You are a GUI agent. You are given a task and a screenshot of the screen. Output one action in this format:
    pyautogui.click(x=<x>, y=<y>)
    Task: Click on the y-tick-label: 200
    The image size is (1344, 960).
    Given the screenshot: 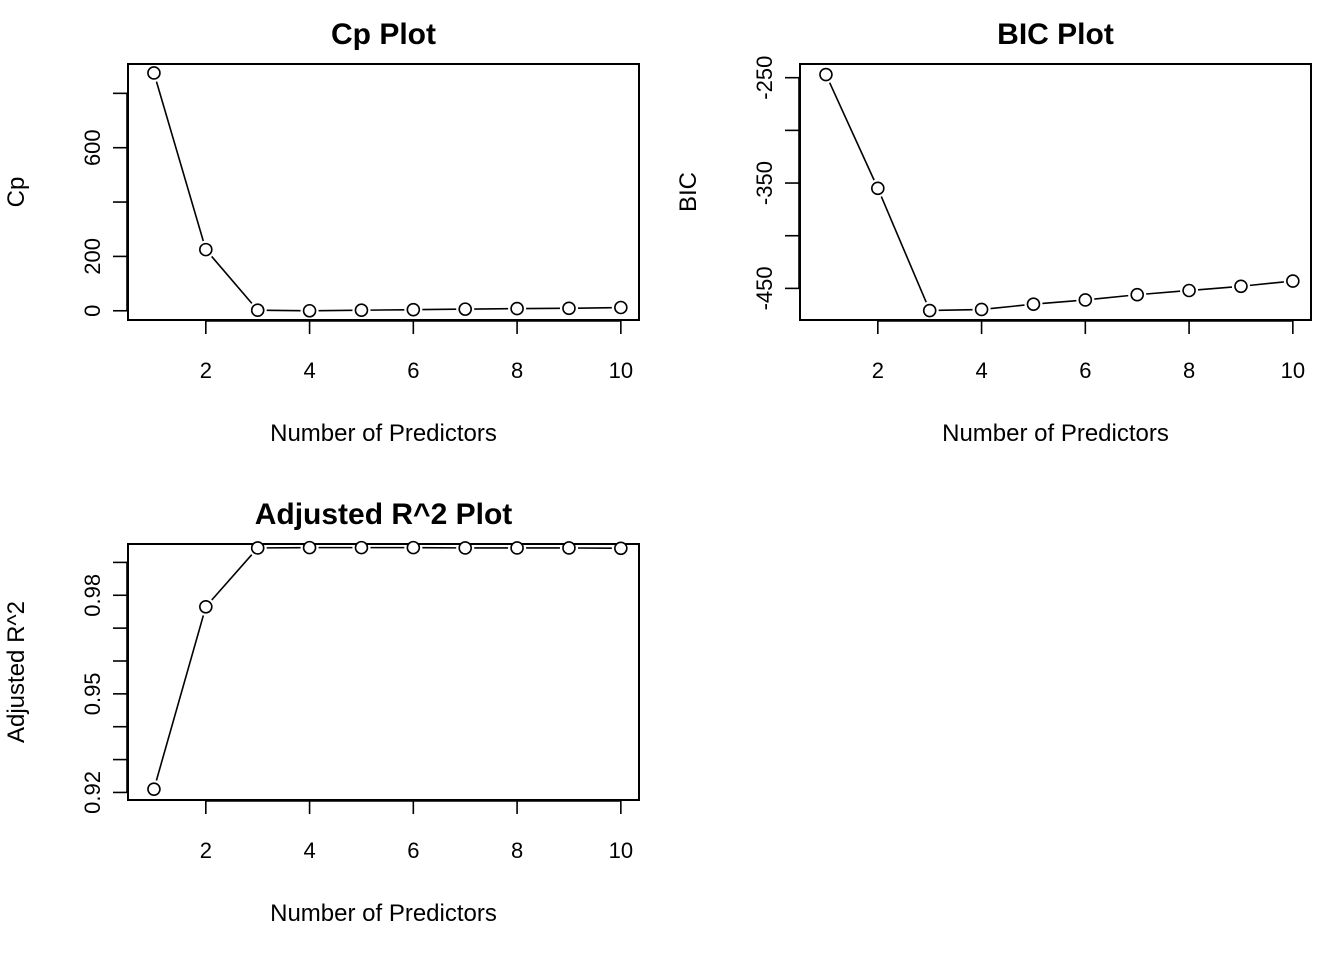 What is the action you would take?
    pyautogui.click(x=92, y=256)
    